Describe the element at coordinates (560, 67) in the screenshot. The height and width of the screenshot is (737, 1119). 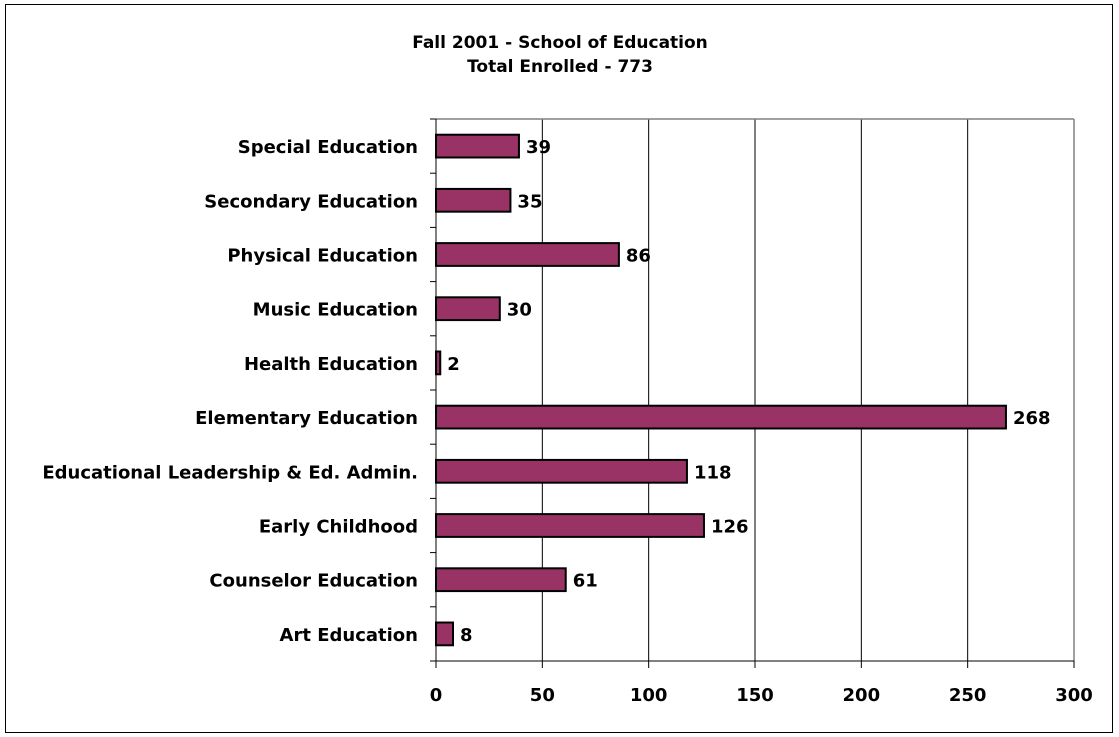
I see `chart-subtitle: Total Enrolled - 773` at that location.